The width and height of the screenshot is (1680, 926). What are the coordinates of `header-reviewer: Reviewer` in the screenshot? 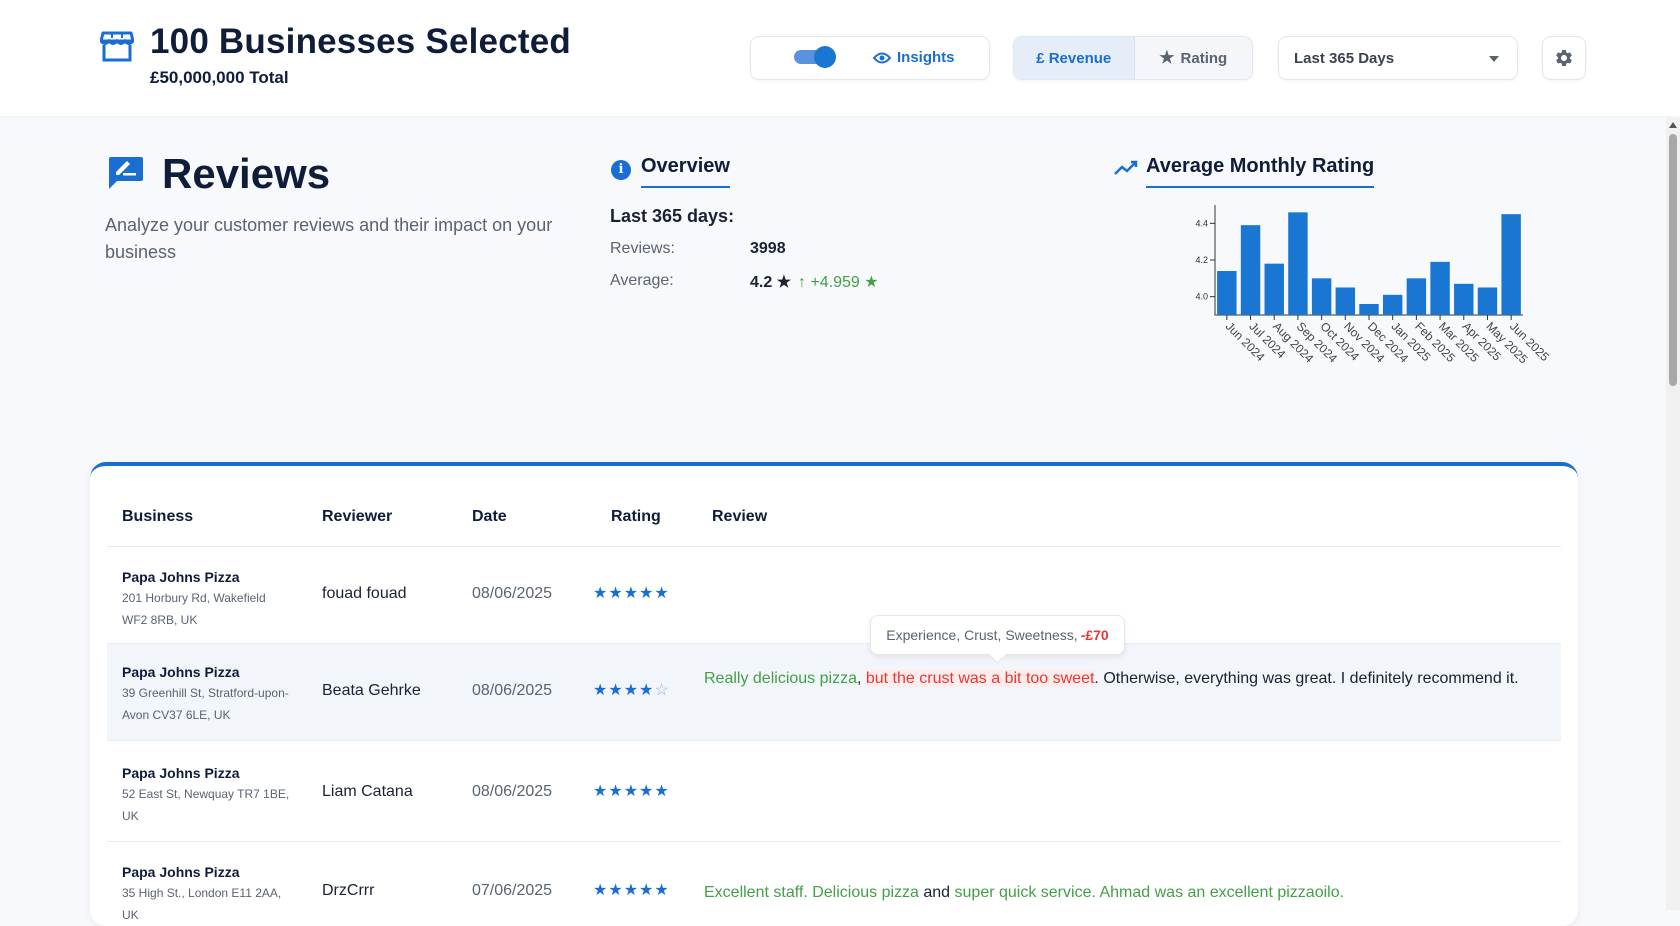 It's located at (357, 516).